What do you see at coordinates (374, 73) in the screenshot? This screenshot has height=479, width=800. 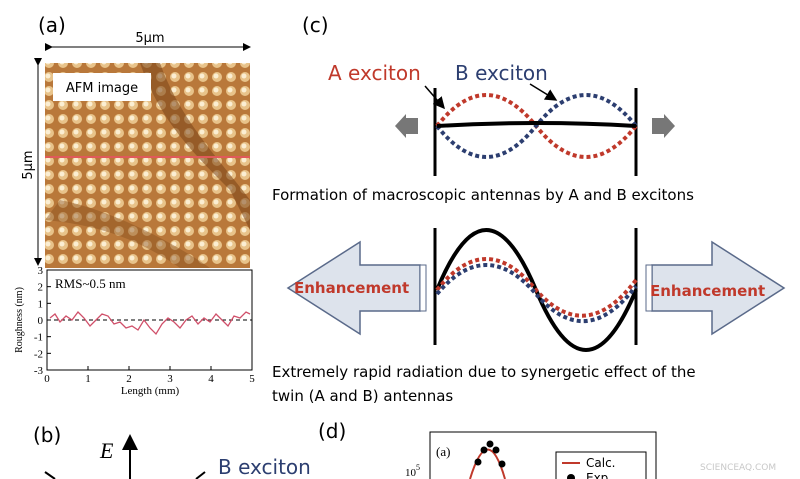 I see `a-exciton-label: A exciton` at bounding box center [374, 73].